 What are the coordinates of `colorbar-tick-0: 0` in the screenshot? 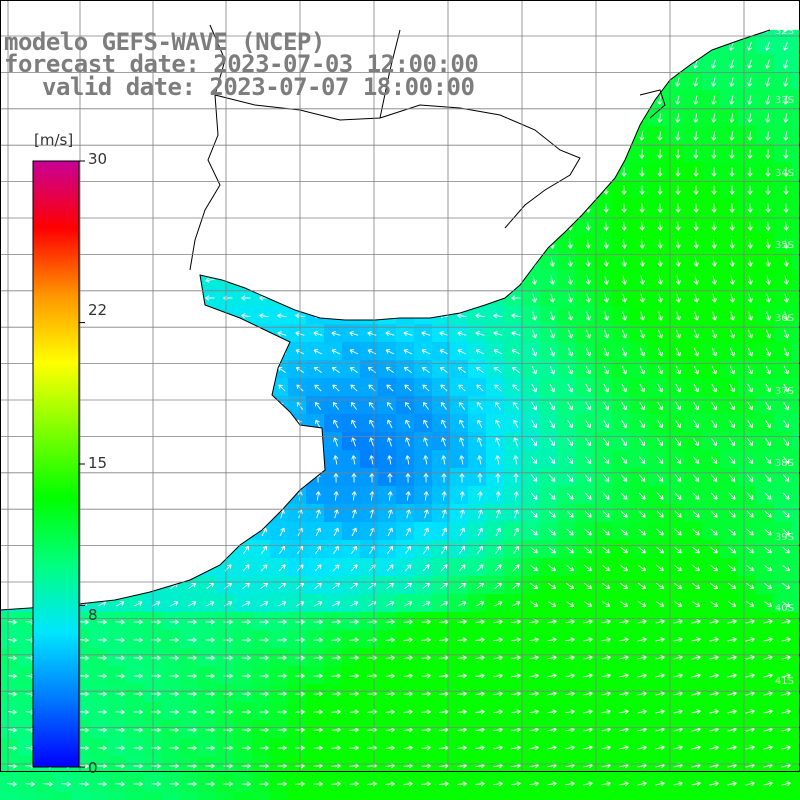 It's located at (93, 768).